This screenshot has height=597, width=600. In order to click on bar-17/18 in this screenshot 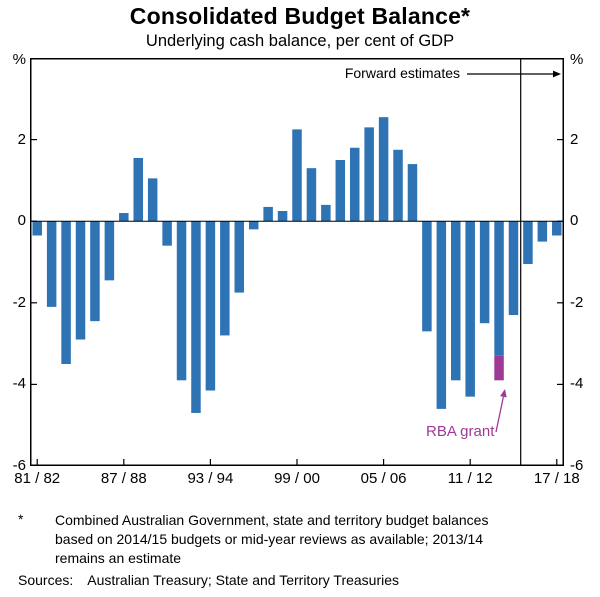, I will do `click(557, 228)`.